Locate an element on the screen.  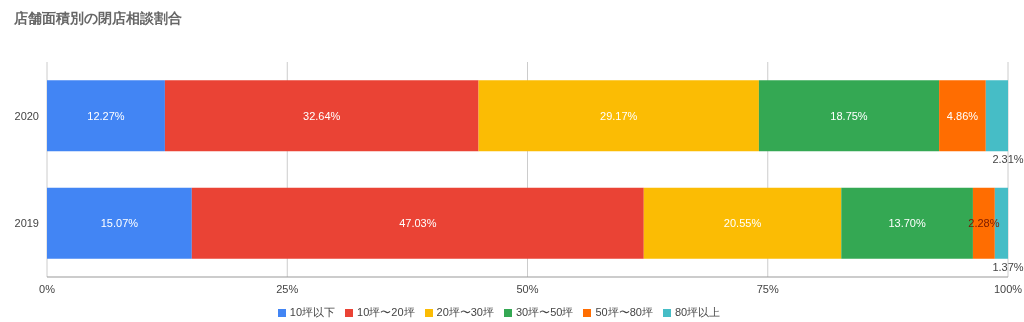
x-tick-label: 50% is located at coordinates (527, 288).